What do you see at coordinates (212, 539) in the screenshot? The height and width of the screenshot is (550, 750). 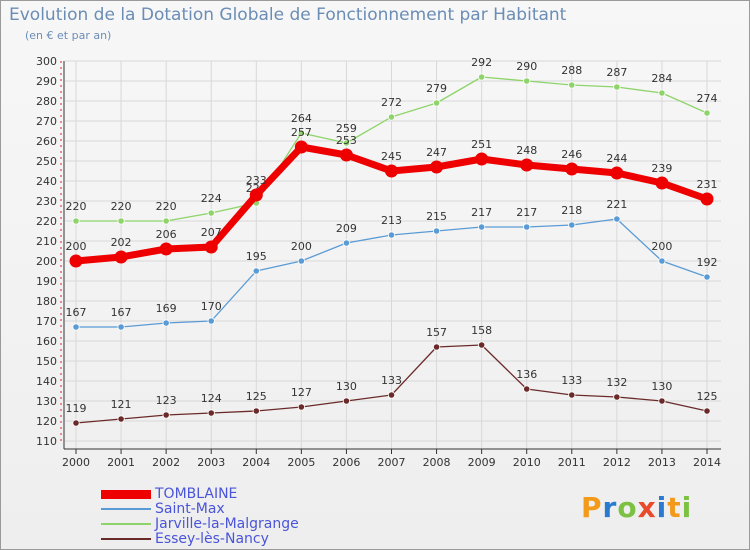 I see `legend-label: Essey-lès-Nancy` at bounding box center [212, 539].